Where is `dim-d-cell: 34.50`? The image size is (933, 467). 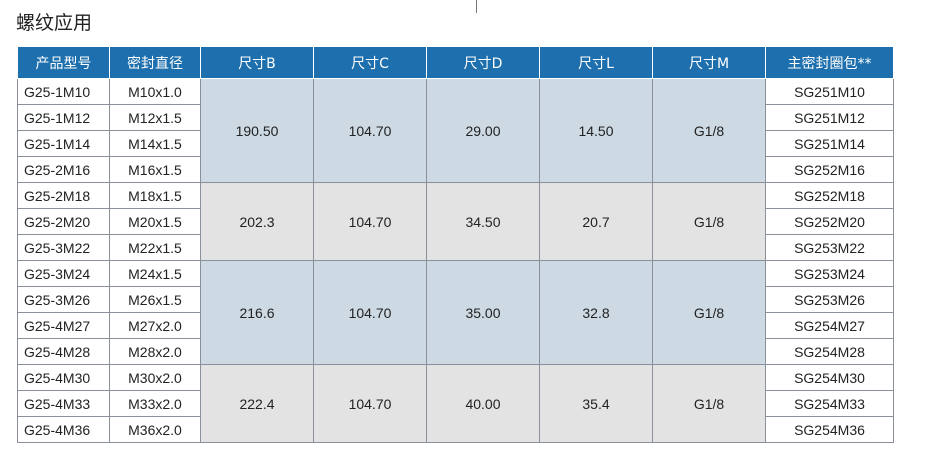
dim-d-cell: 34.50 is located at coordinates (483, 221).